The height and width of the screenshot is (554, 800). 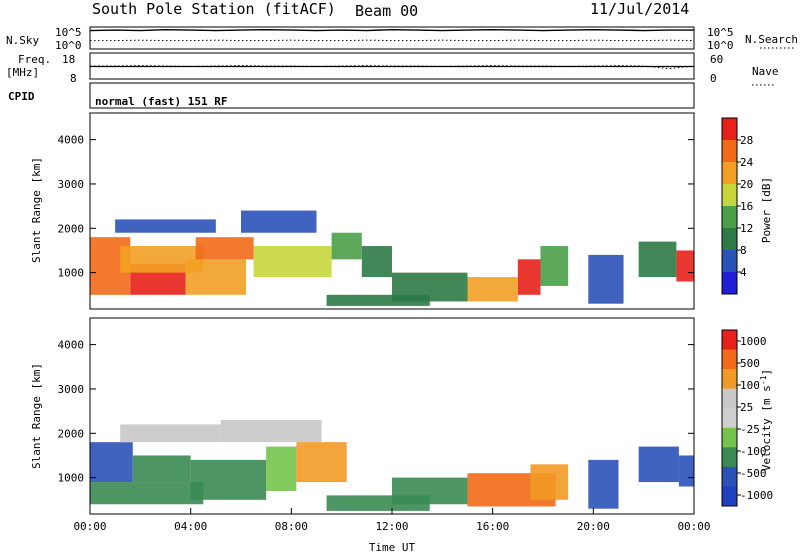 I want to click on nave-top-label: 60, so click(x=716, y=59).